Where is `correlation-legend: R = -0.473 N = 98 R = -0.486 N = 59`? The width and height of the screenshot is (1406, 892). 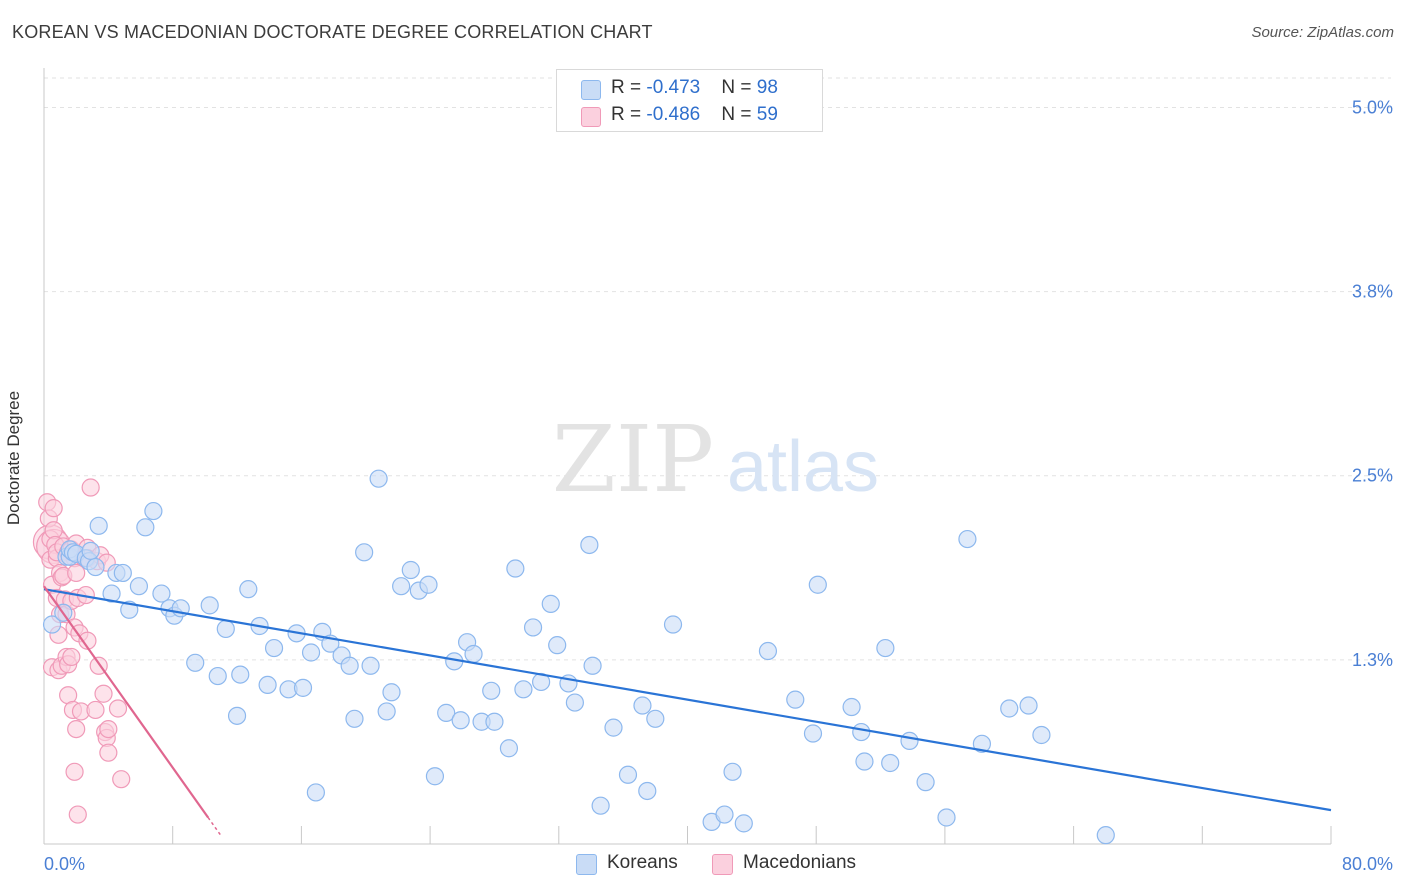 correlation-legend: R = -0.473 N = 98 R = -0.486 N = 59 is located at coordinates (689, 100).